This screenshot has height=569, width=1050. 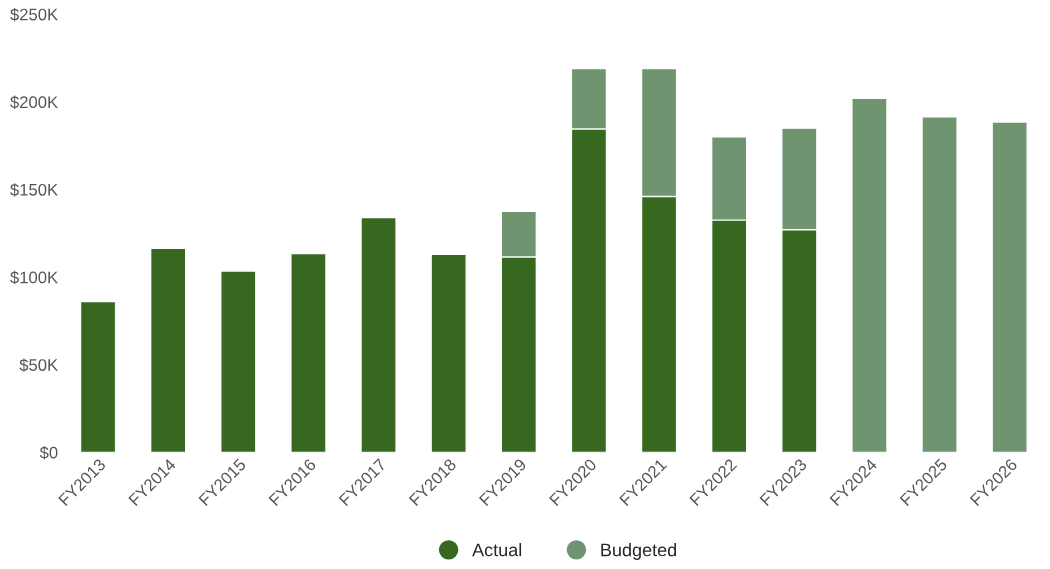 What do you see at coordinates (34, 277) in the screenshot?
I see `y-tick-label: $100K` at bounding box center [34, 277].